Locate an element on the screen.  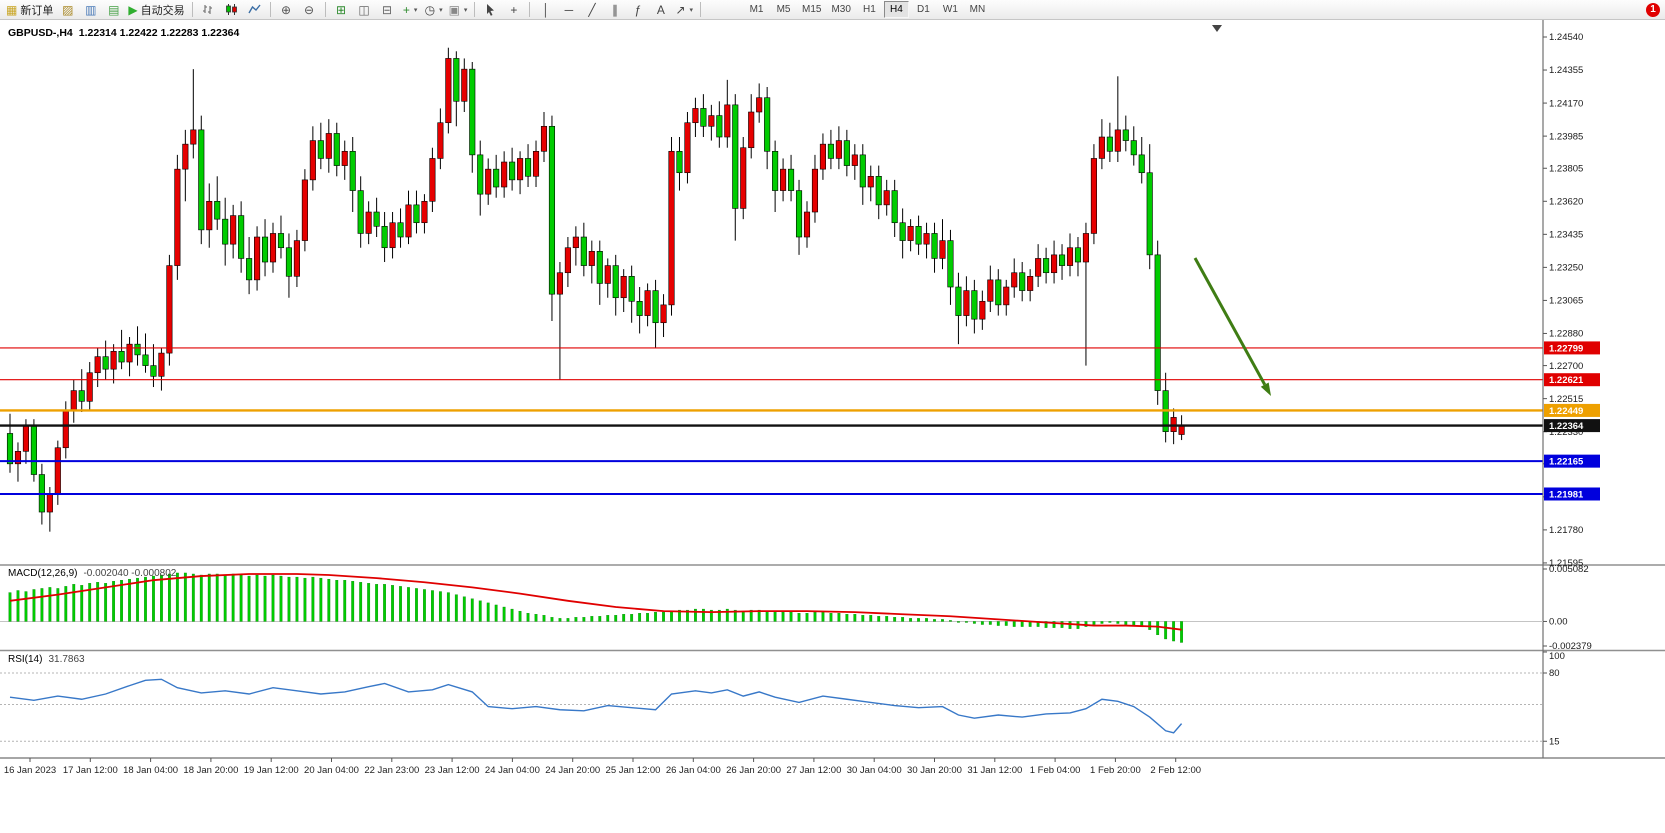
cascade-windows-button: ◫ is located at coordinates (364, 10).